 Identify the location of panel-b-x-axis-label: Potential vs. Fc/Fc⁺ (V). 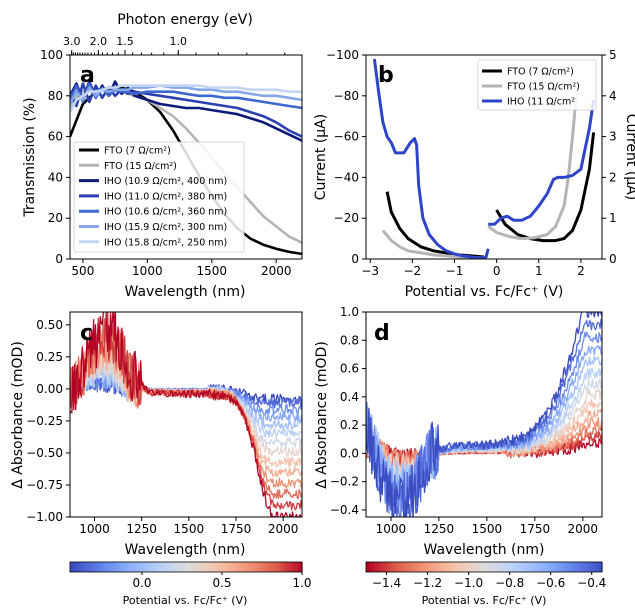
(484, 292).